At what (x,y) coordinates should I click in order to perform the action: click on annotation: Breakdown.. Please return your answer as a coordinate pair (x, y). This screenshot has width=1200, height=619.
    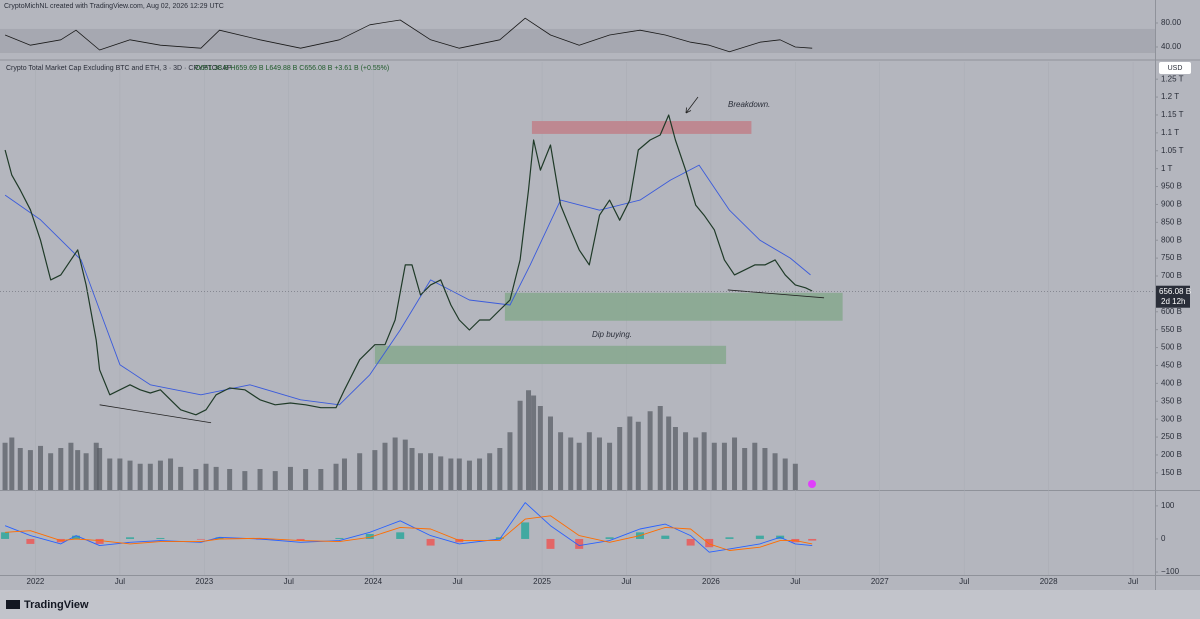
    Looking at the image, I should click on (749, 104).